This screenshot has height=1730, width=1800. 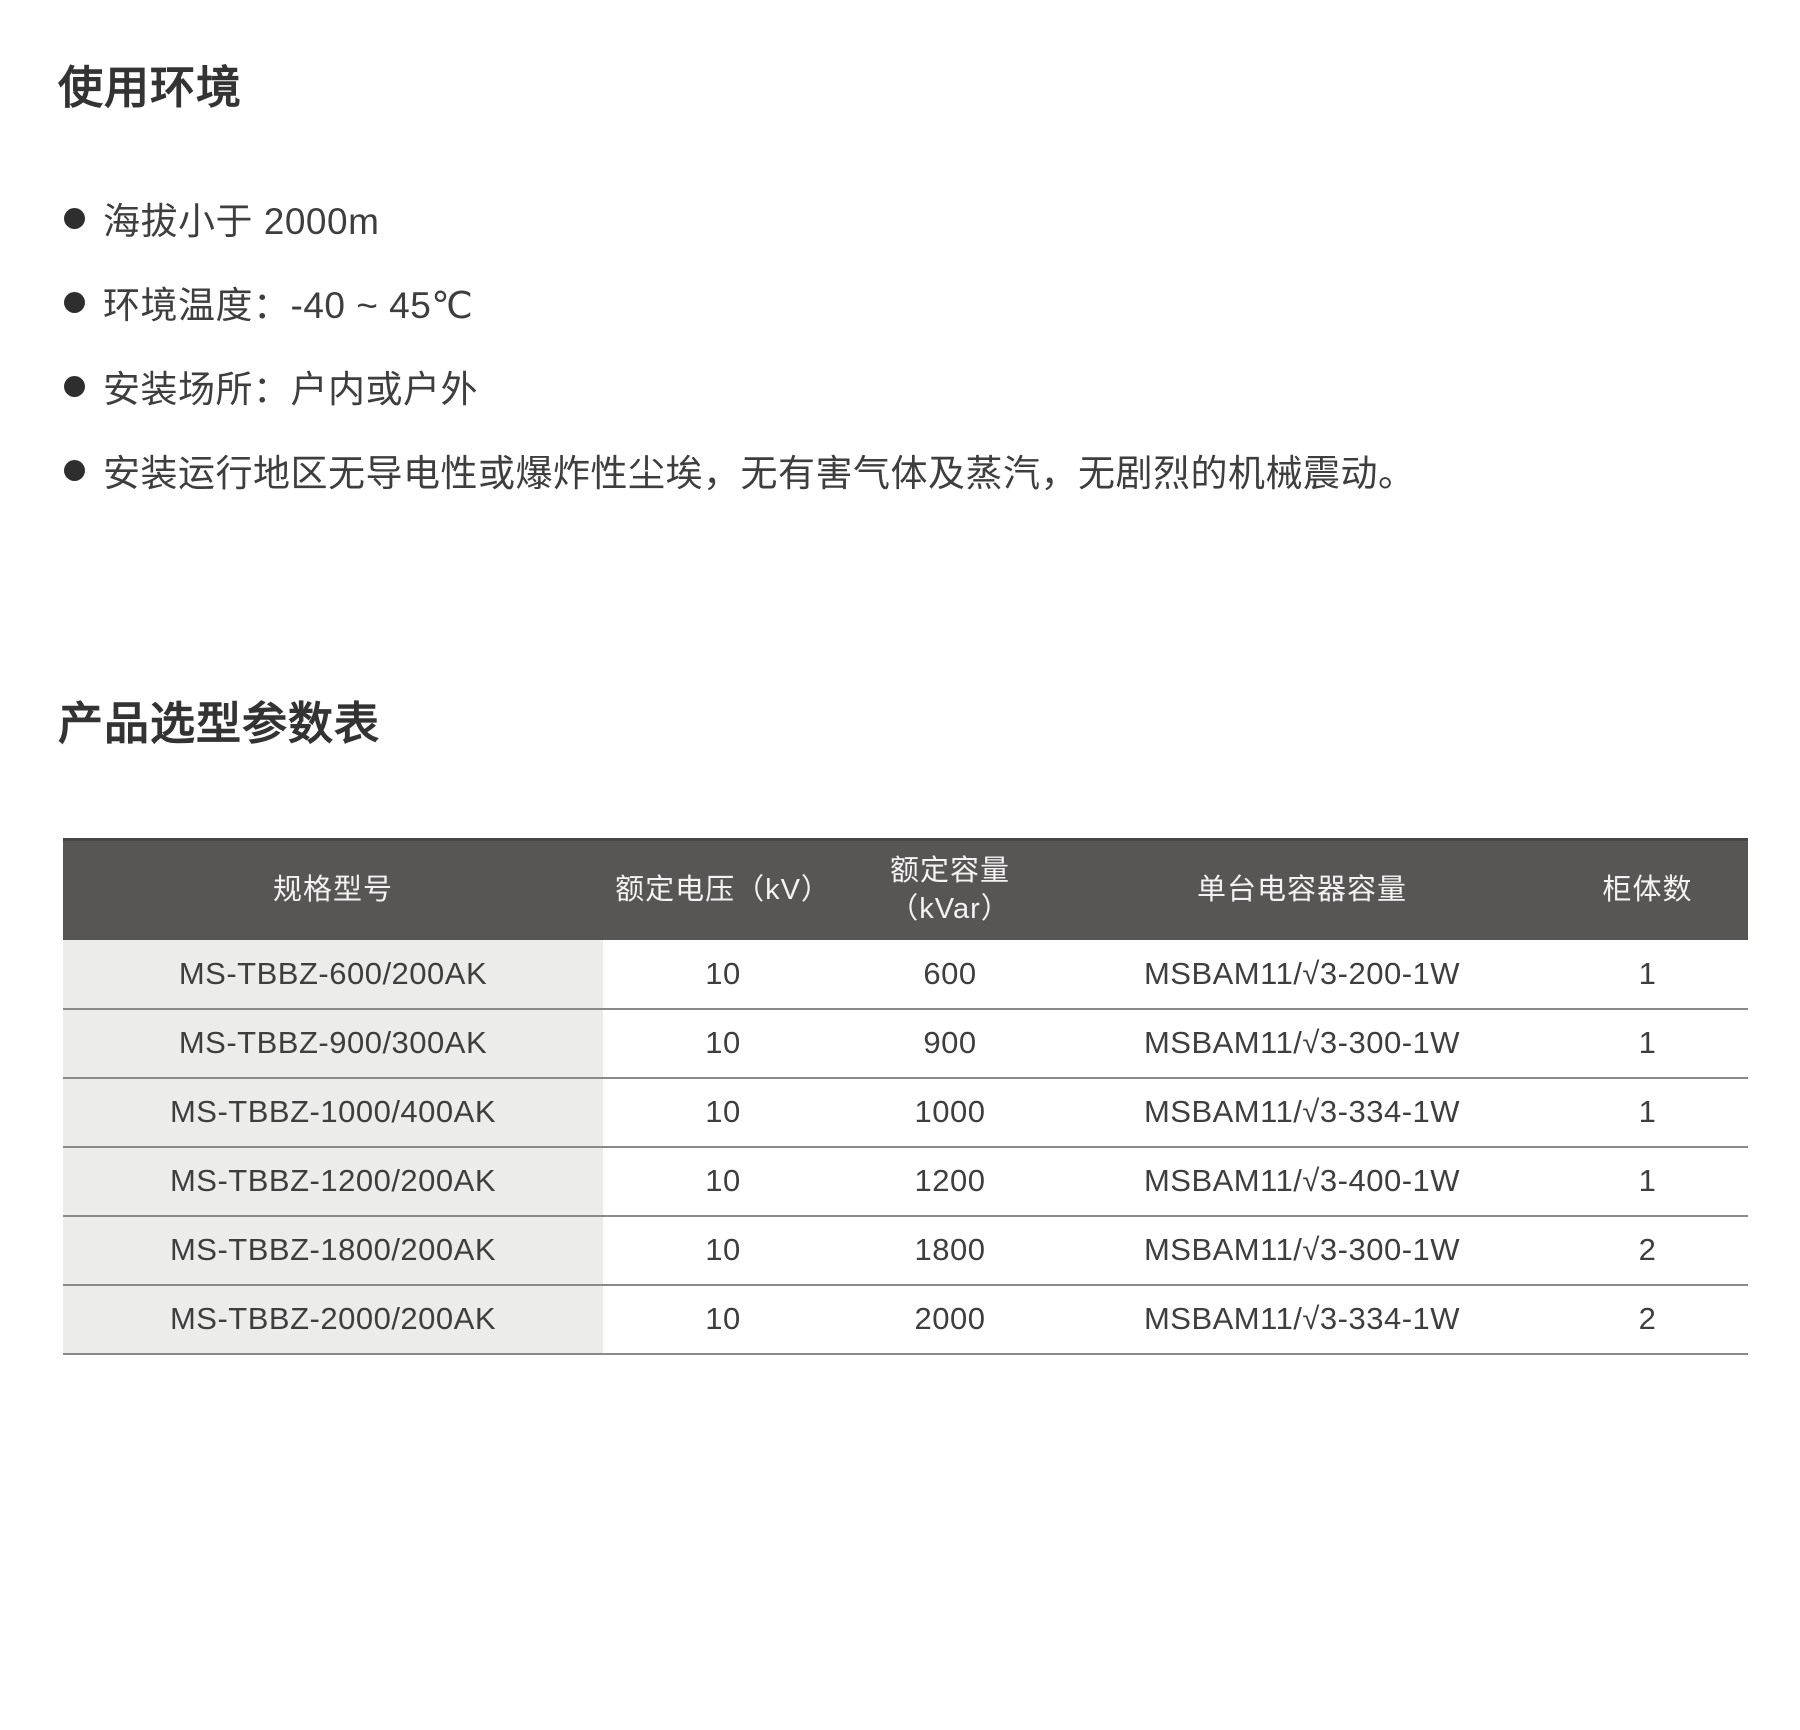 I want to click on bullet-text: 环境温度：-40 ~ 45℃, so click(x=288, y=305).